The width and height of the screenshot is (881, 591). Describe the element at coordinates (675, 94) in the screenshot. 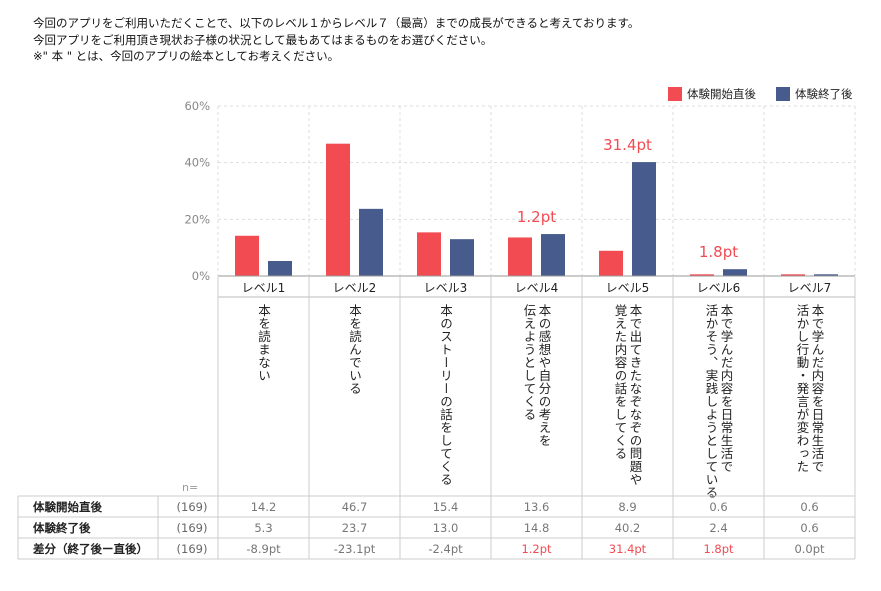

I see `legend-swatch-before` at that location.